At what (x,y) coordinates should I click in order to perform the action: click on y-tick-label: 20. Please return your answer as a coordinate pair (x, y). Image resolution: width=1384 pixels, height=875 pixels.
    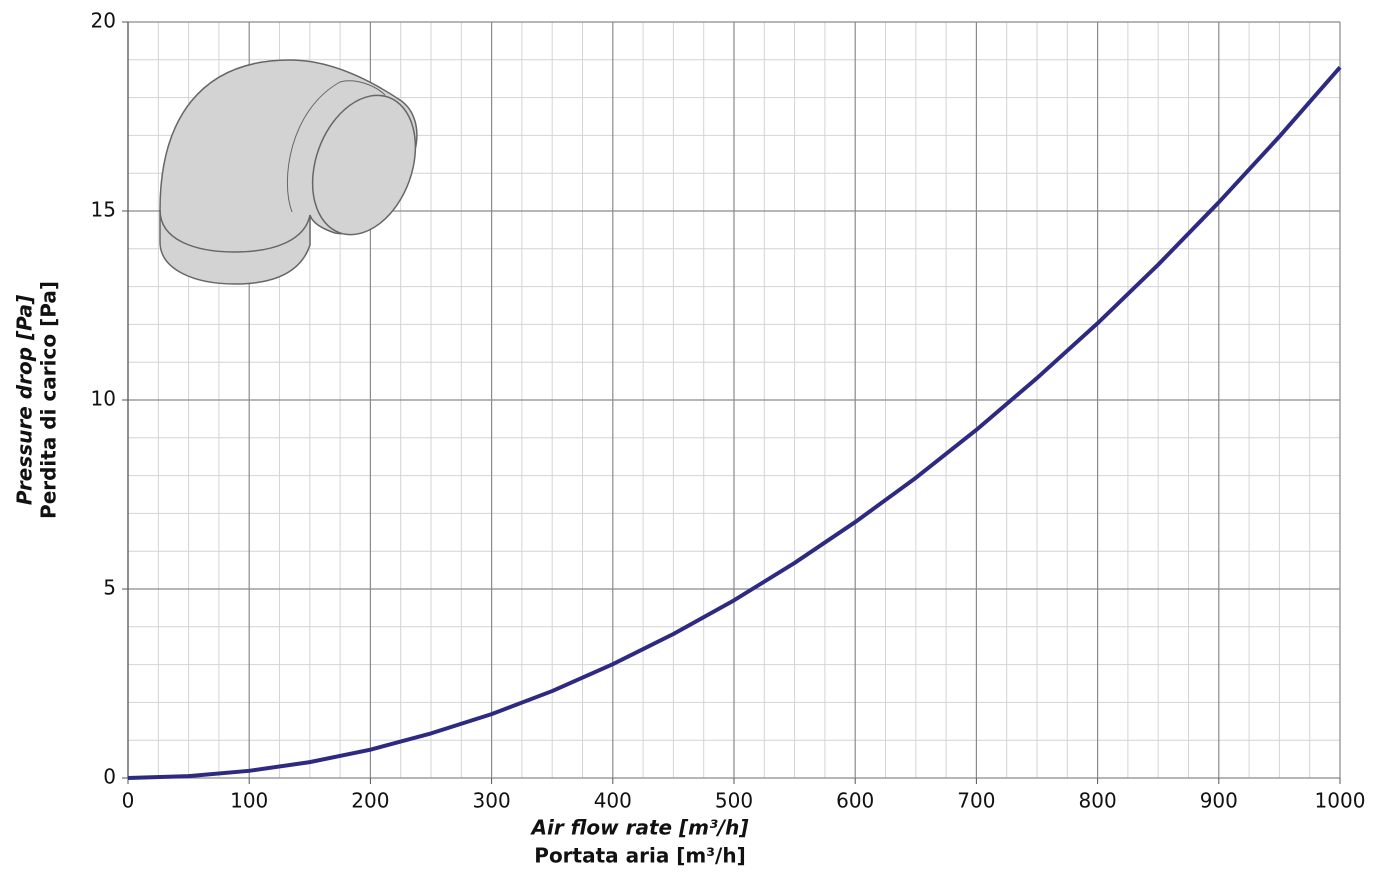
    Looking at the image, I should click on (103, 21).